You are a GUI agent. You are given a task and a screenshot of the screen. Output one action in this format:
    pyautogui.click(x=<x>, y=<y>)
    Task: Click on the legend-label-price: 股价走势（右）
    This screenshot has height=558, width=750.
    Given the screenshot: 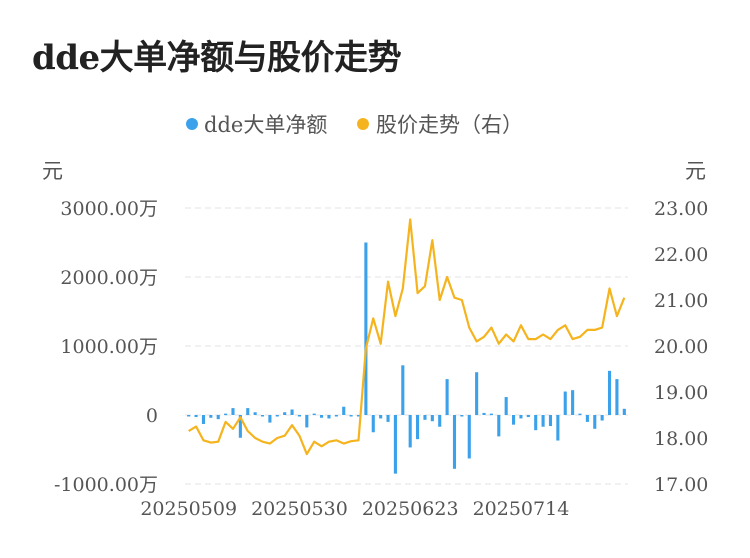 What is the action you would take?
    pyautogui.click(x=449, y=125)
    